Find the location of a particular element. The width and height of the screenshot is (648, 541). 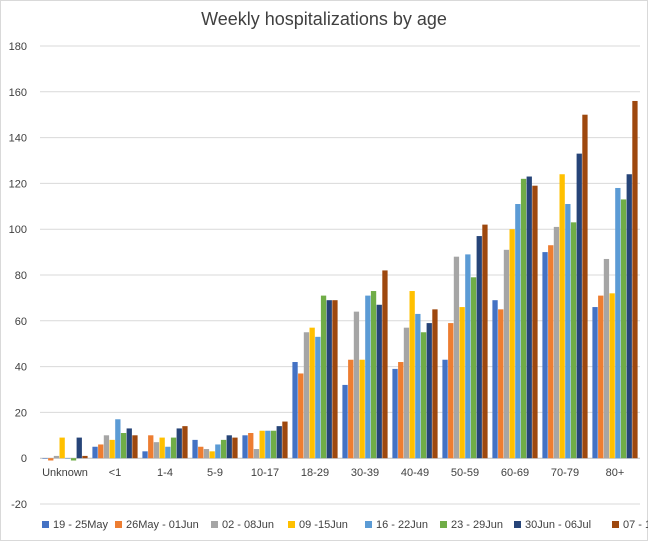

x-tick-label: 1-4 is located at coordinates (165, 473).